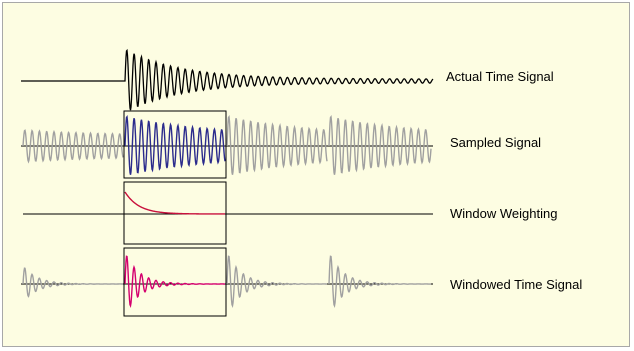 The height and width of the screenshot is (351, 634). Describe the element at coordinates (504, 213) in the screenshot. I see `label-window-weighting: Window Weighting` at that location.